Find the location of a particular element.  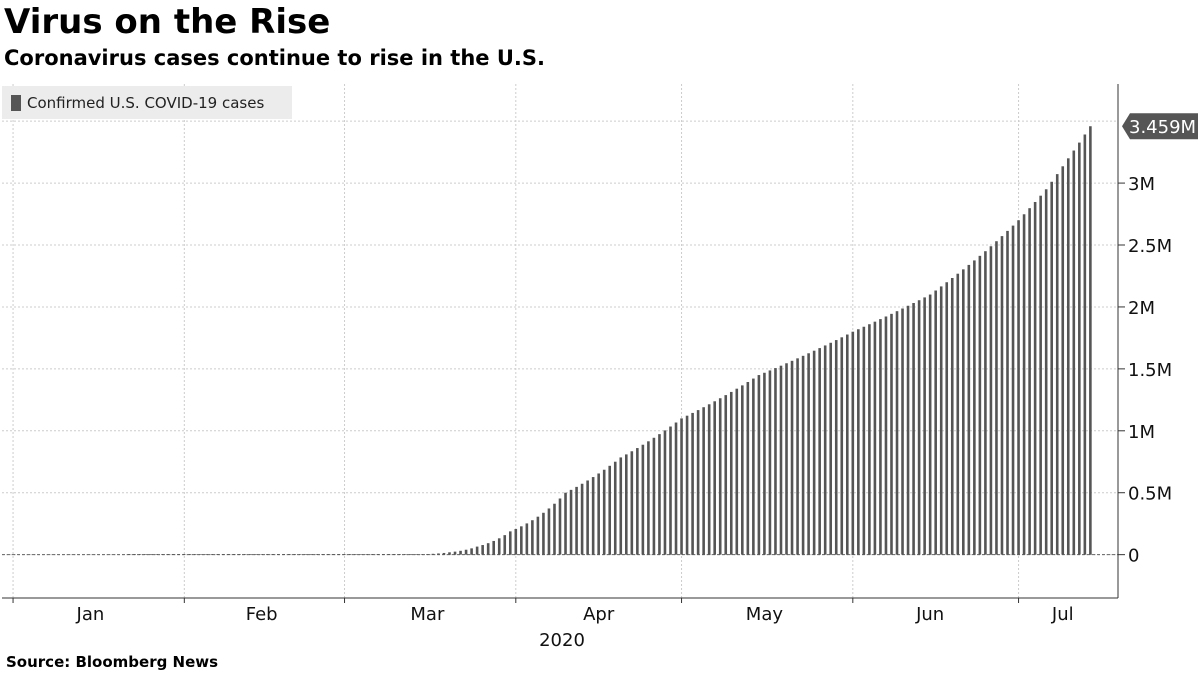

x-tick-label: Jul is located at coordinates (1062, 614).